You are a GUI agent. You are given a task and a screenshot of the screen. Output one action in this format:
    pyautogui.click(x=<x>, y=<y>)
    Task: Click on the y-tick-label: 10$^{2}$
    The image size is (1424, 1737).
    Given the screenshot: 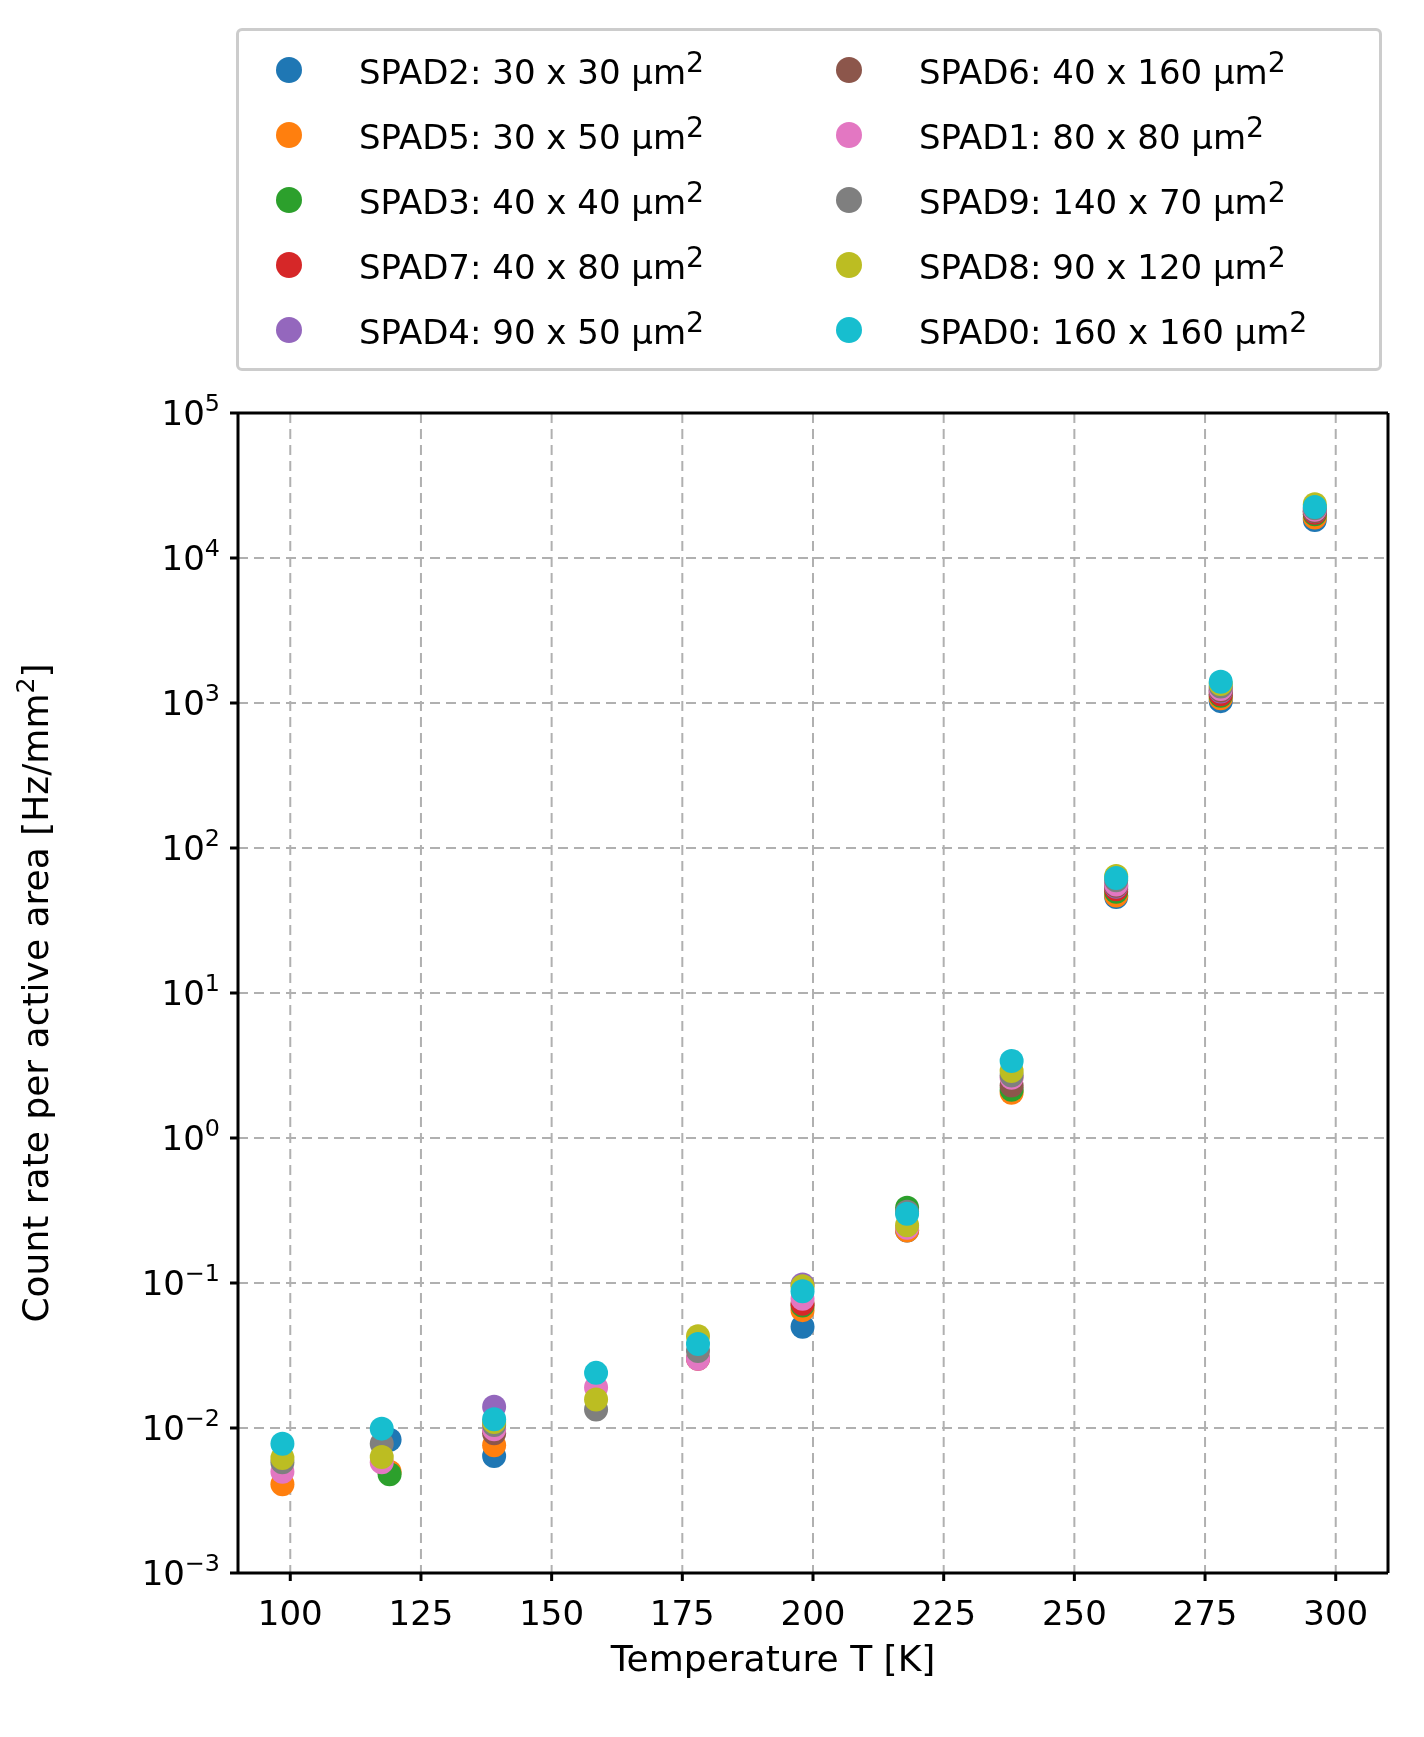 What is the action you would take?
    pyautogui.click(x=190, y=846)
    